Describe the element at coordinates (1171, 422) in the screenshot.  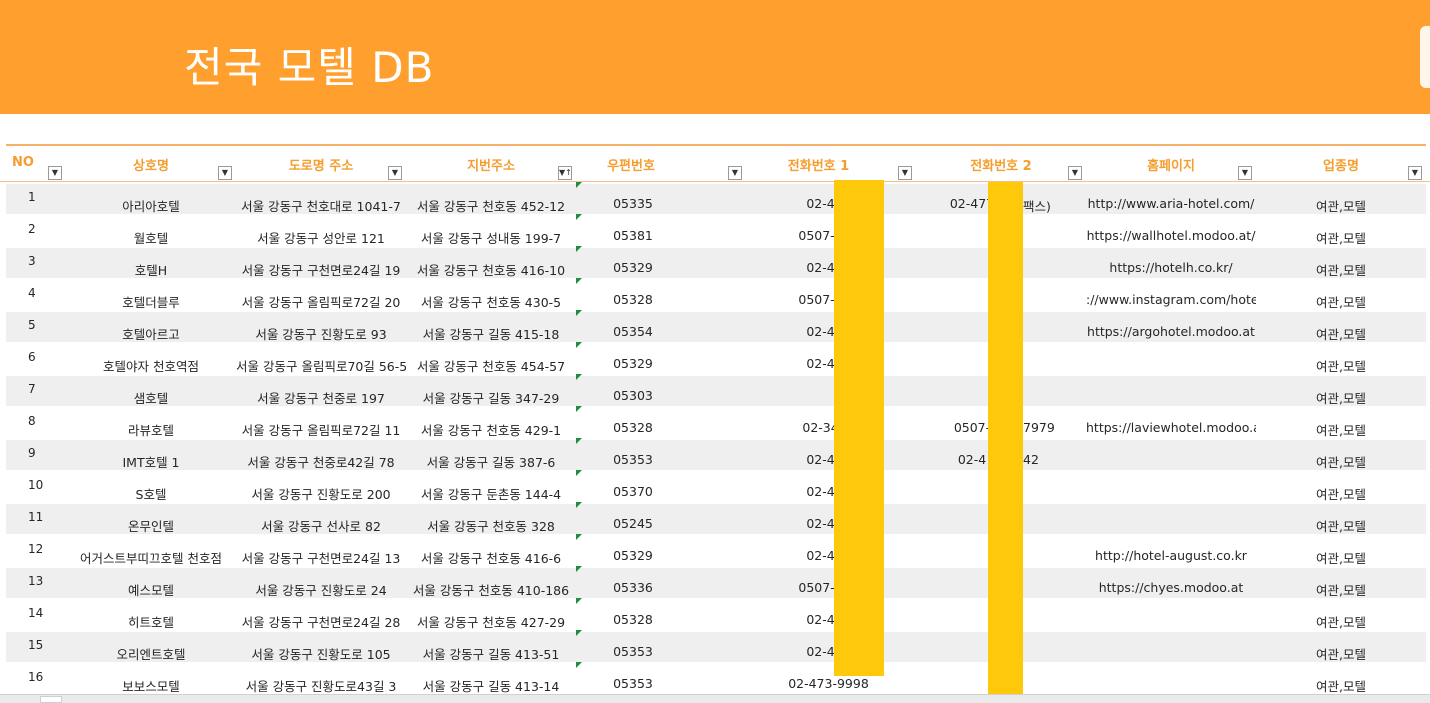
I see `cell-home: https://laviewhotel.modoo.at` at that location.